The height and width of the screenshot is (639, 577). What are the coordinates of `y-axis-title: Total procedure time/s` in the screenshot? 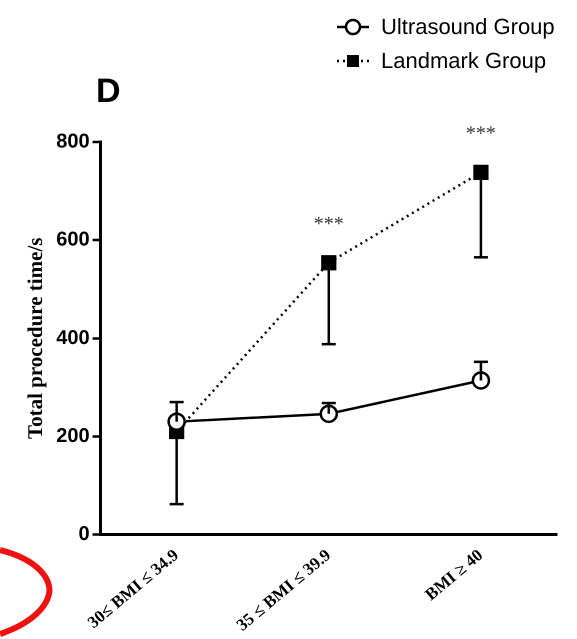 It's located at (35, 338).